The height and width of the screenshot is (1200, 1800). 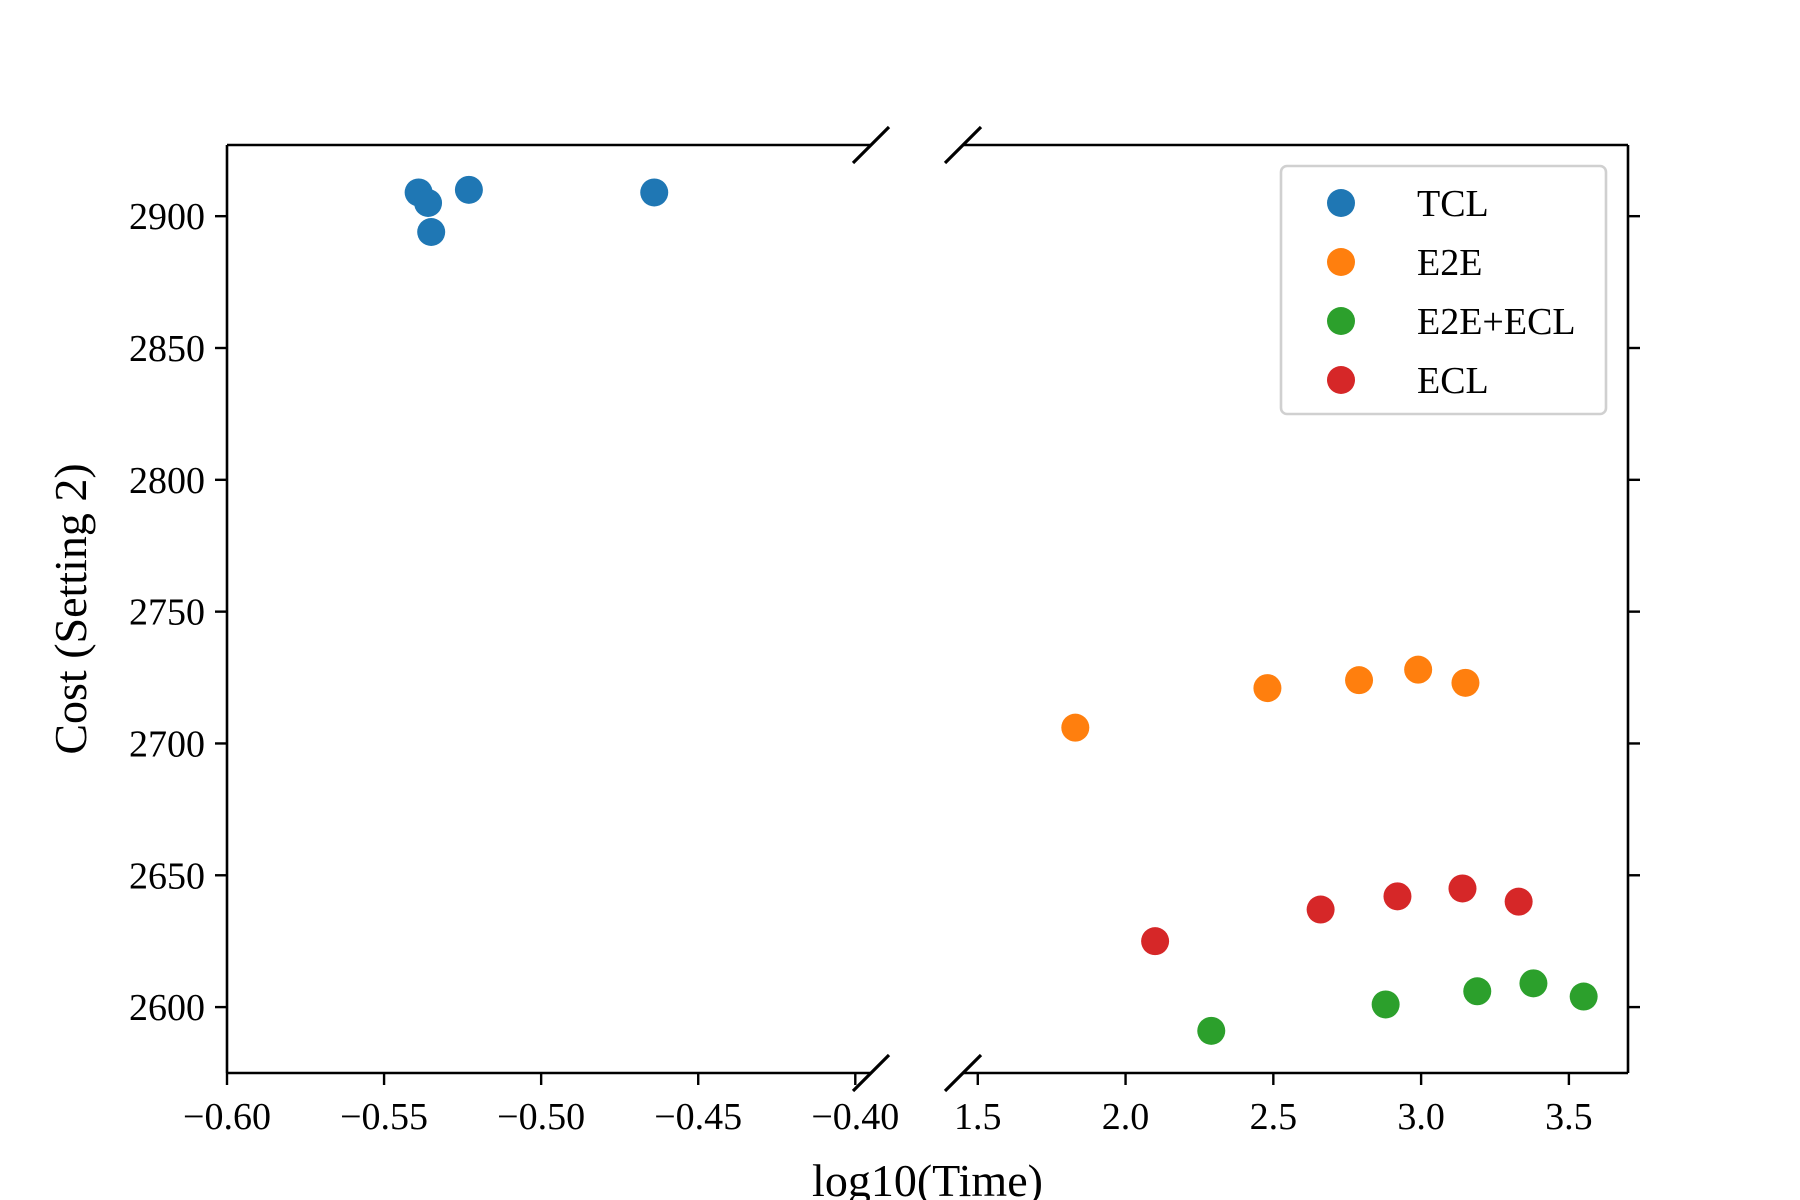 What do you see at coordinates (927, 1177) in the screenshot?
I see `x-axis-label: log10(Time)` at bounding box center [927, 1177].